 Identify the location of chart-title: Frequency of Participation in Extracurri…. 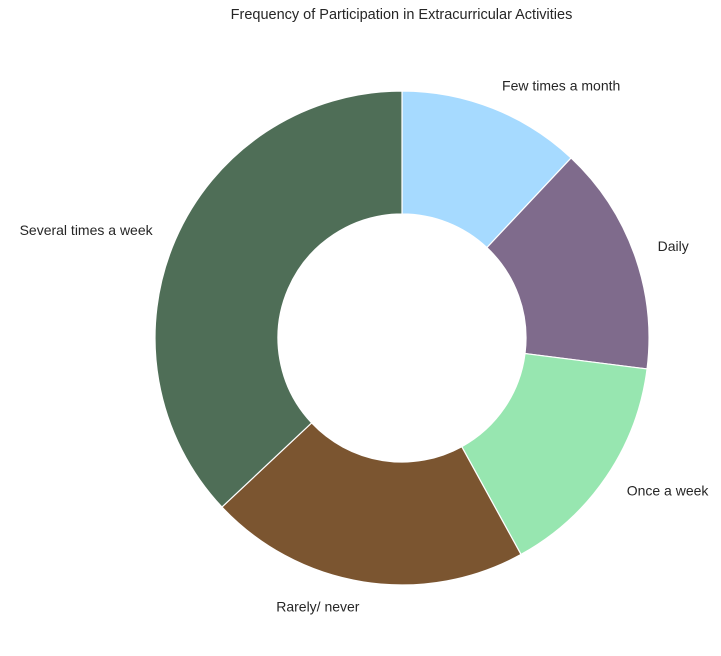
(401, 15).